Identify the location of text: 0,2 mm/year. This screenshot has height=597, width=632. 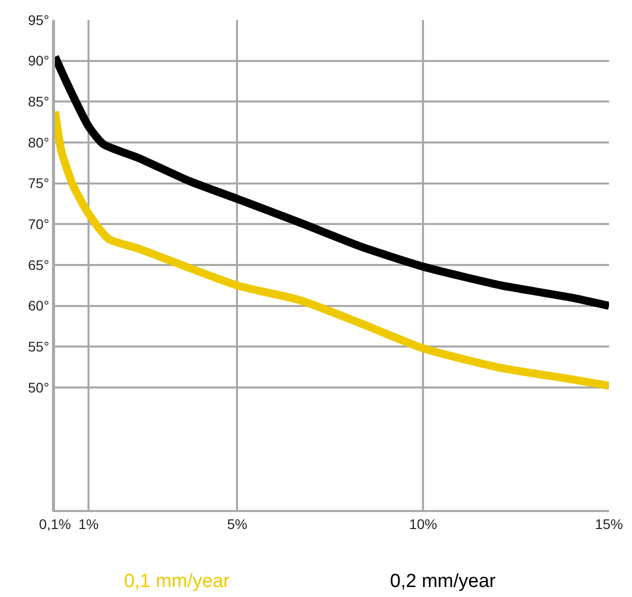
(443, 581).